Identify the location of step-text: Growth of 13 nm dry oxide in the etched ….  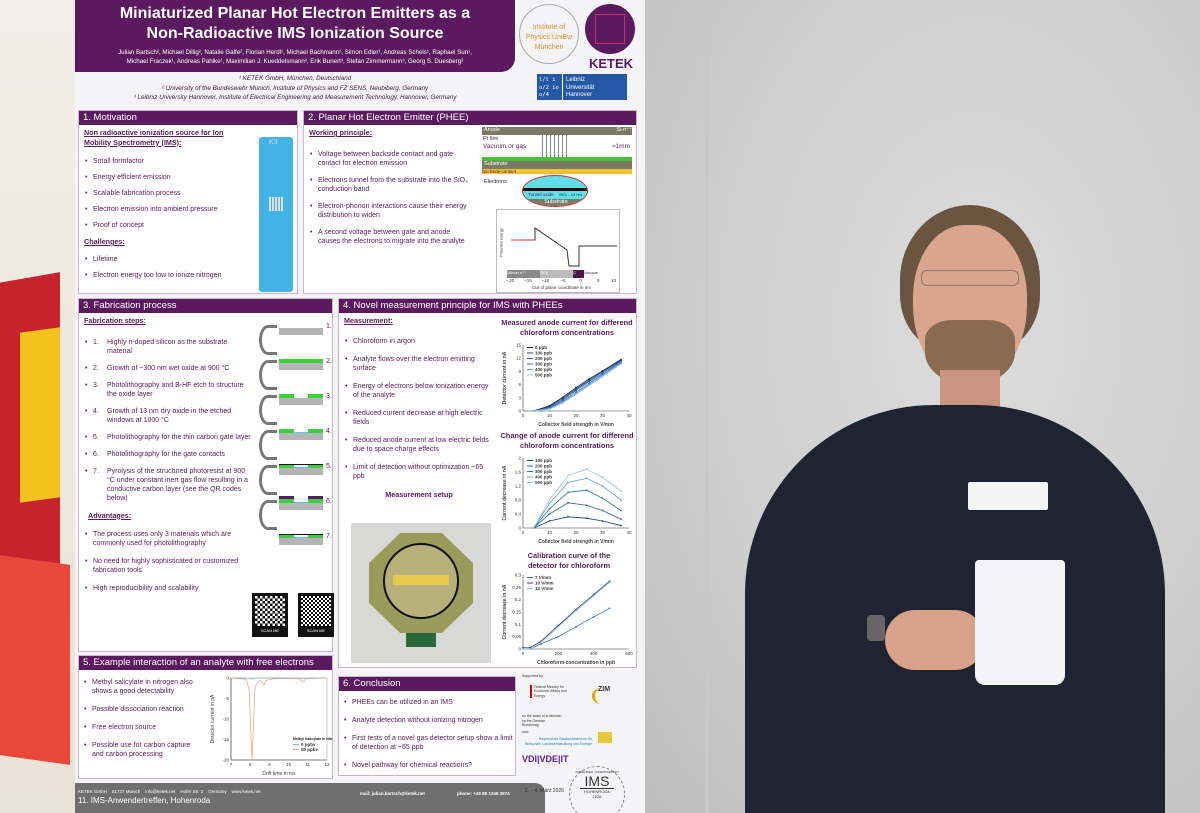
(169, 415).